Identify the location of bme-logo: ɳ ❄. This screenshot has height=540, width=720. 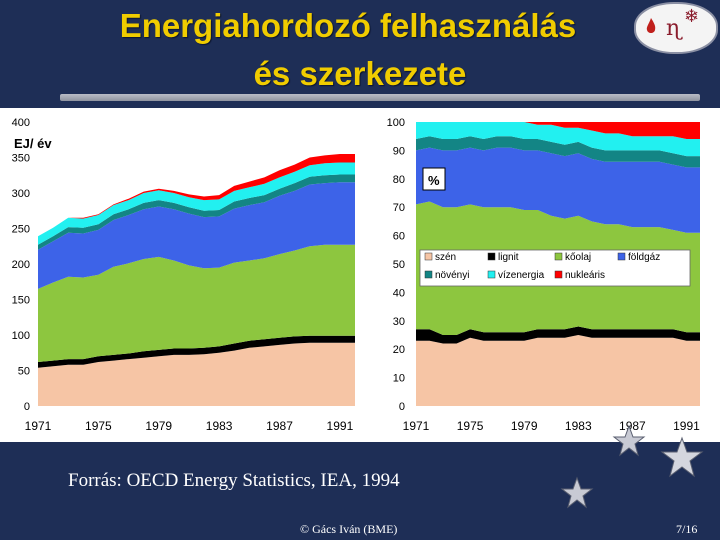
(676, 28).